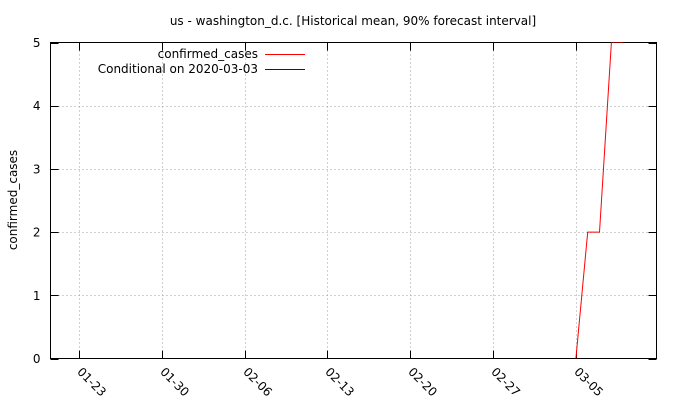 The width and height of the screenshot is (680, 400). What do you see at coordinates (174, 382) in the screenshot?
I see `x-tick-label: 01-30` at bounding box center [174, 382].